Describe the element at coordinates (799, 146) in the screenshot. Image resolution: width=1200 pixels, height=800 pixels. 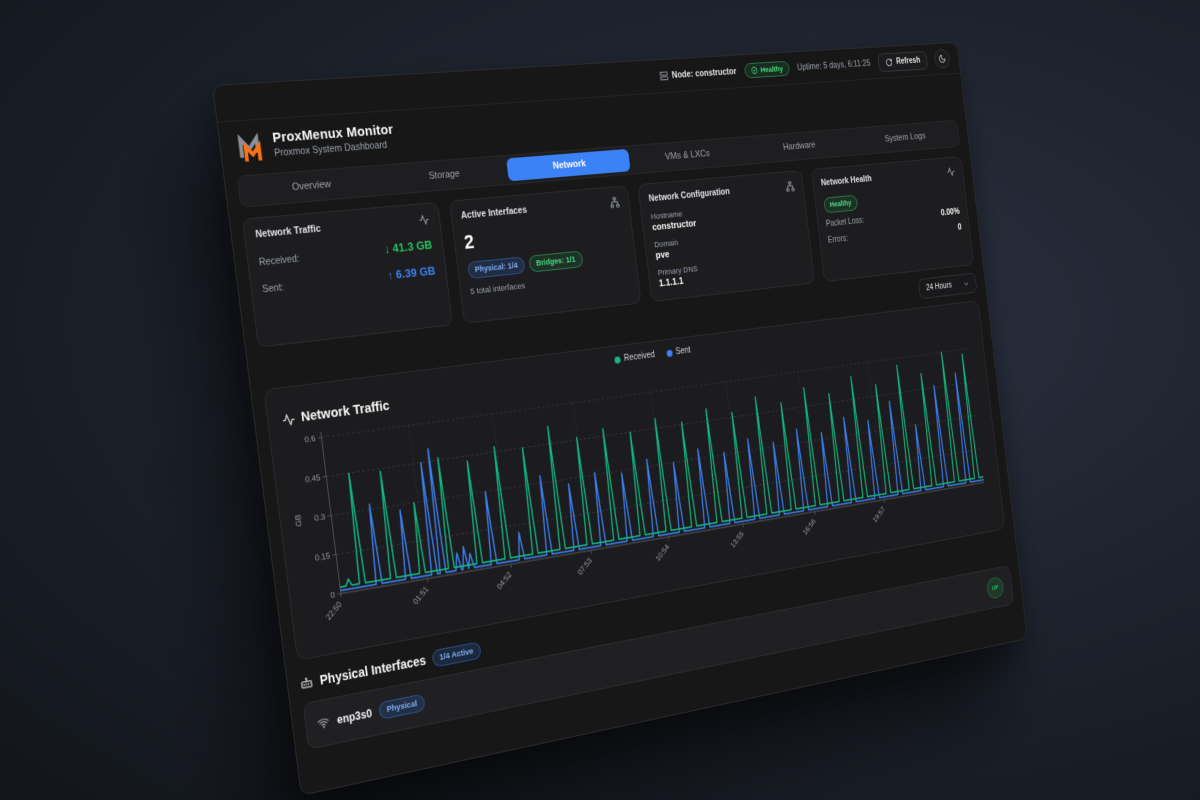
I see `tab-hardware: Hardware` at that location.